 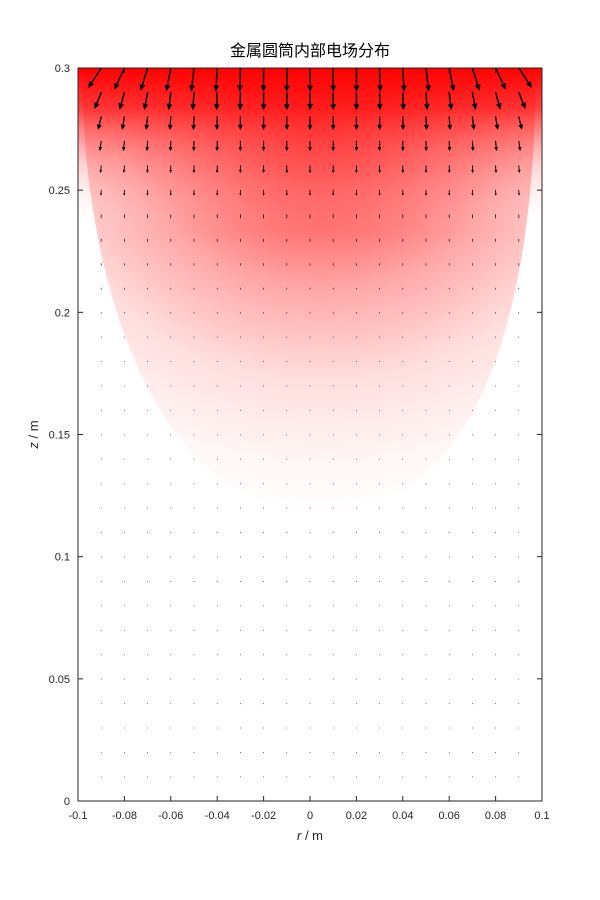 What do you see at coordinates (67, 802) in the screenshot?
I see `y-tick-label: 0` at bounding box center [67, 802].